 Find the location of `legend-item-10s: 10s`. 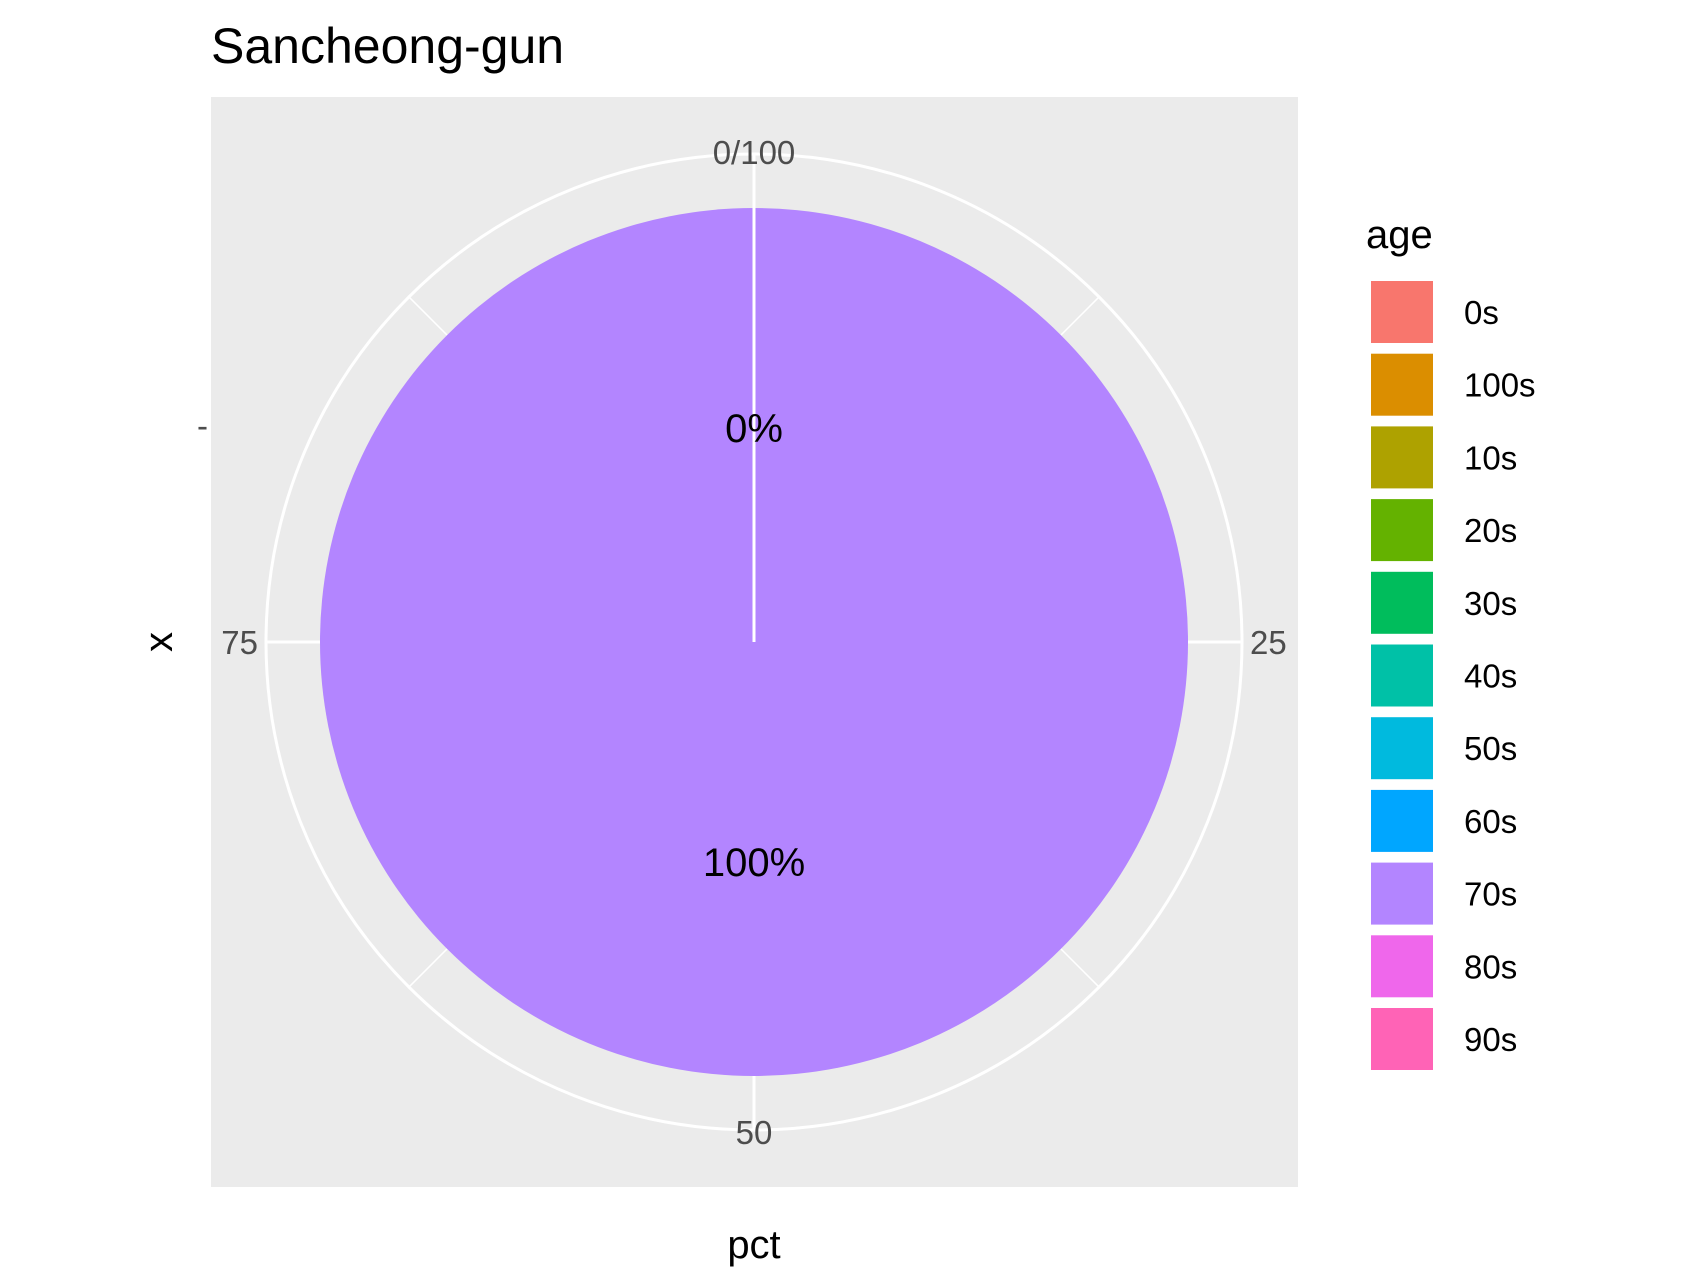

legend-item-10s: 10s is located at coordinates (1443, 457).